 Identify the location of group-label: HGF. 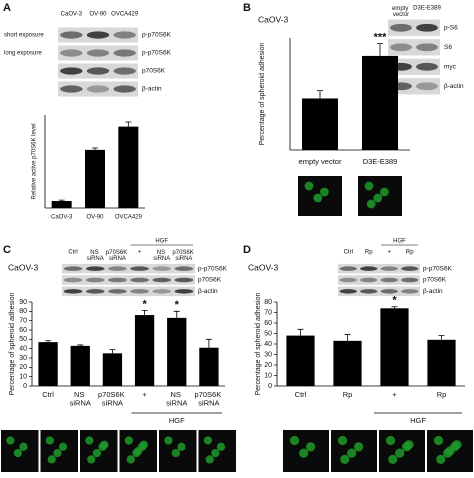
(418, 420).